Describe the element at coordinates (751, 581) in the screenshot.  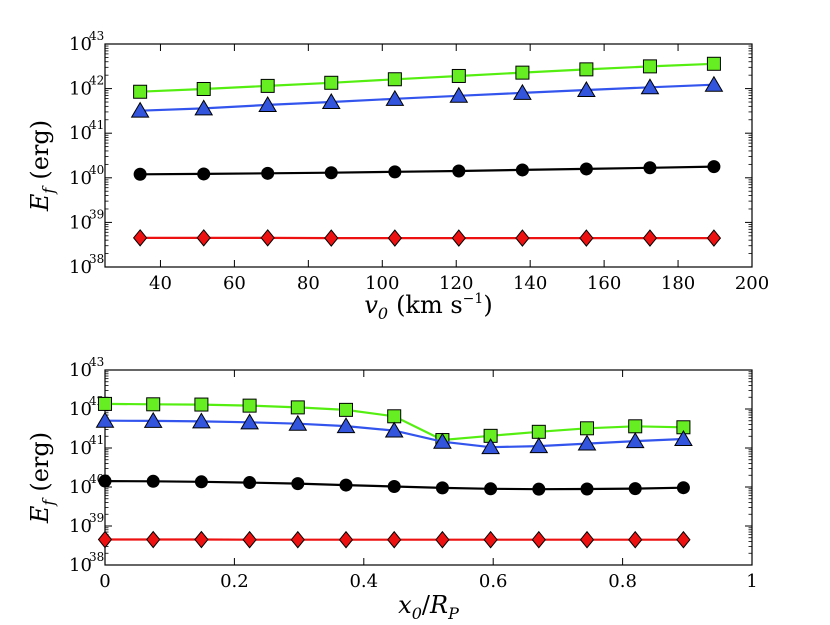
I see `x-tick-label: 1` at that location.